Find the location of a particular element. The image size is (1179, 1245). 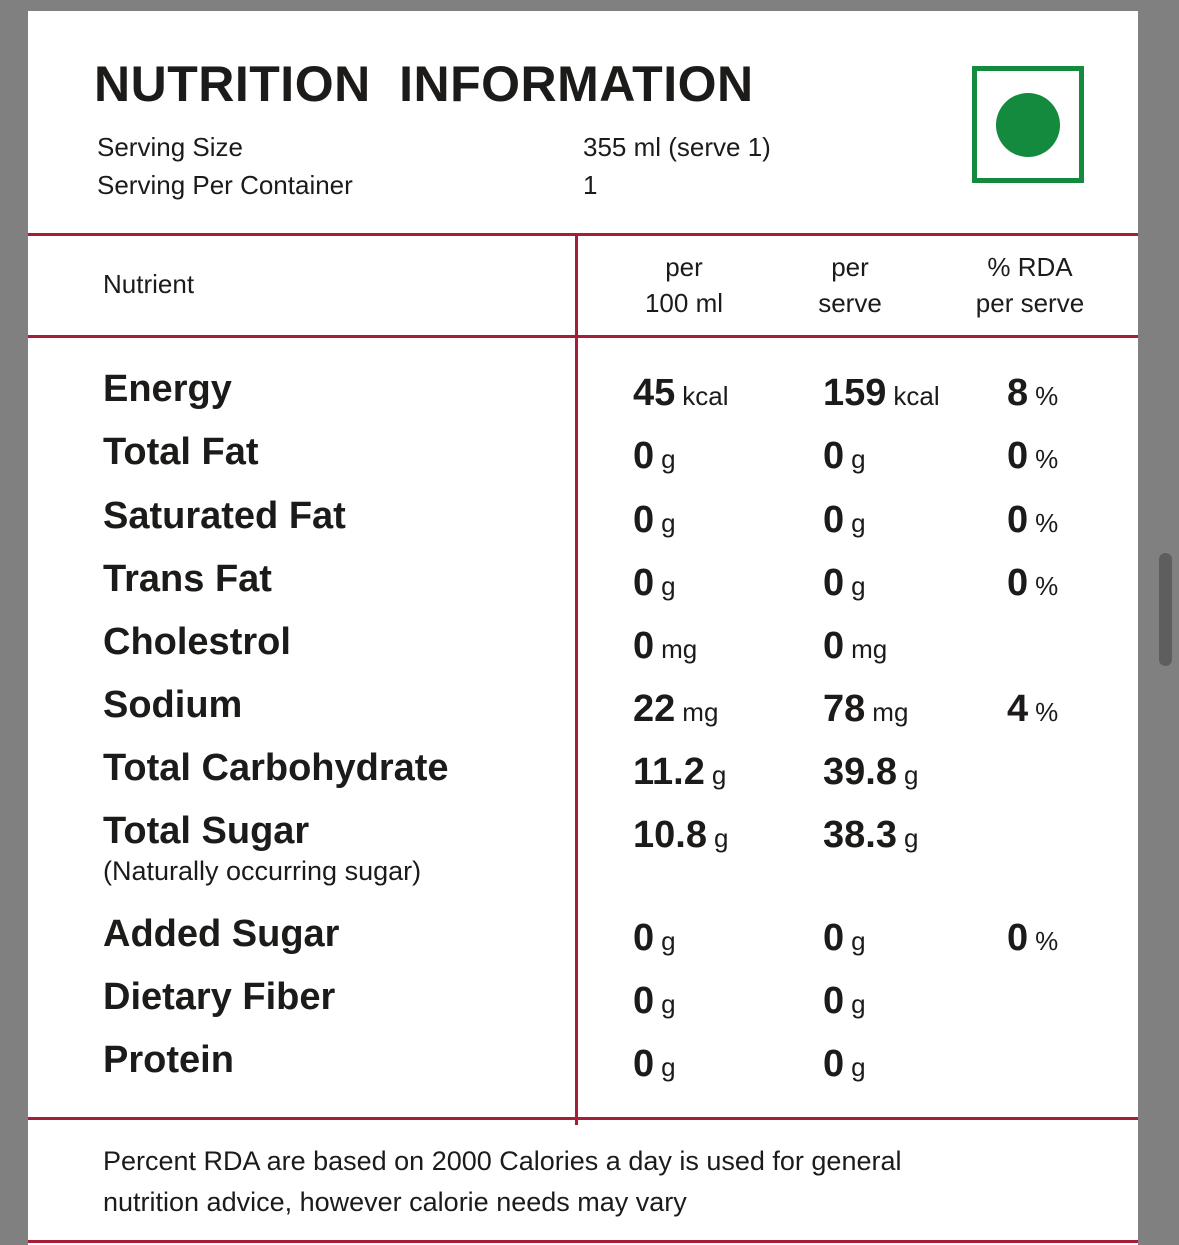

table-row-cholestrol: Cholestrol 0 mg 0 mg is located at coordinates (495, 644).